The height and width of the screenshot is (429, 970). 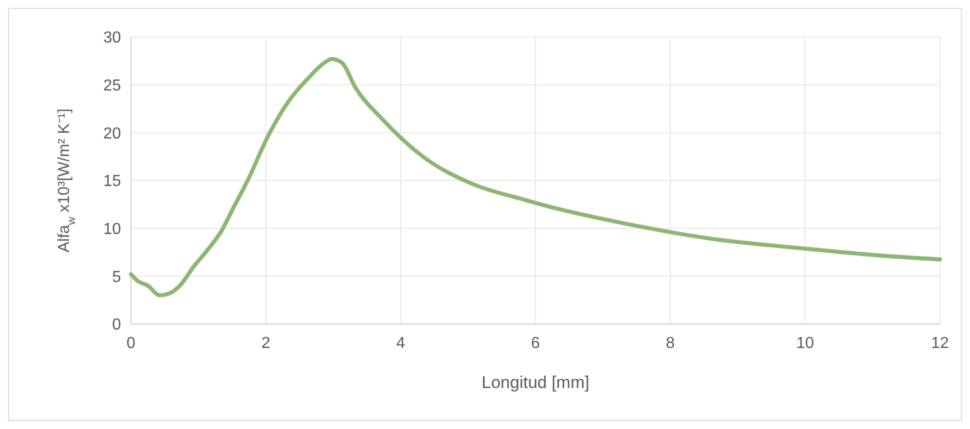 I want to click on x-tick-label: 4, so click(x=401, y=343).